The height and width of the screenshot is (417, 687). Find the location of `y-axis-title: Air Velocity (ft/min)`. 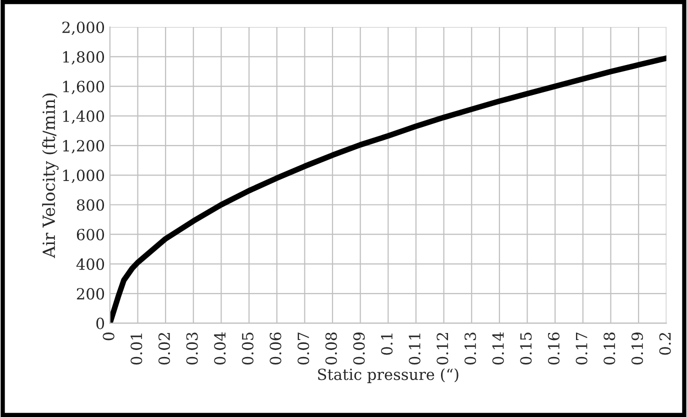

y-axis-title: Air Velocity (ft/min) is located at coordinates (50, 176).